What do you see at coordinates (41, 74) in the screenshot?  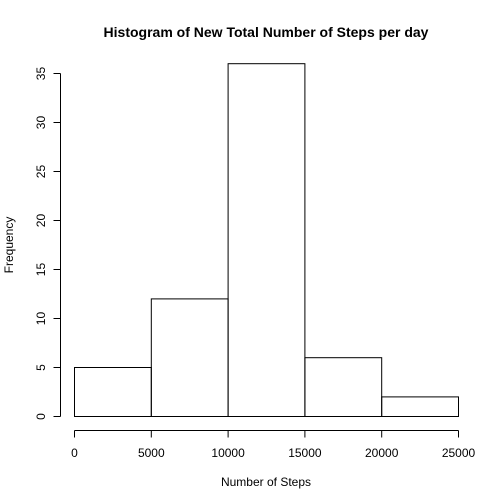 I see `y-tick-label-7: 35` at bounding box center [41, 74].